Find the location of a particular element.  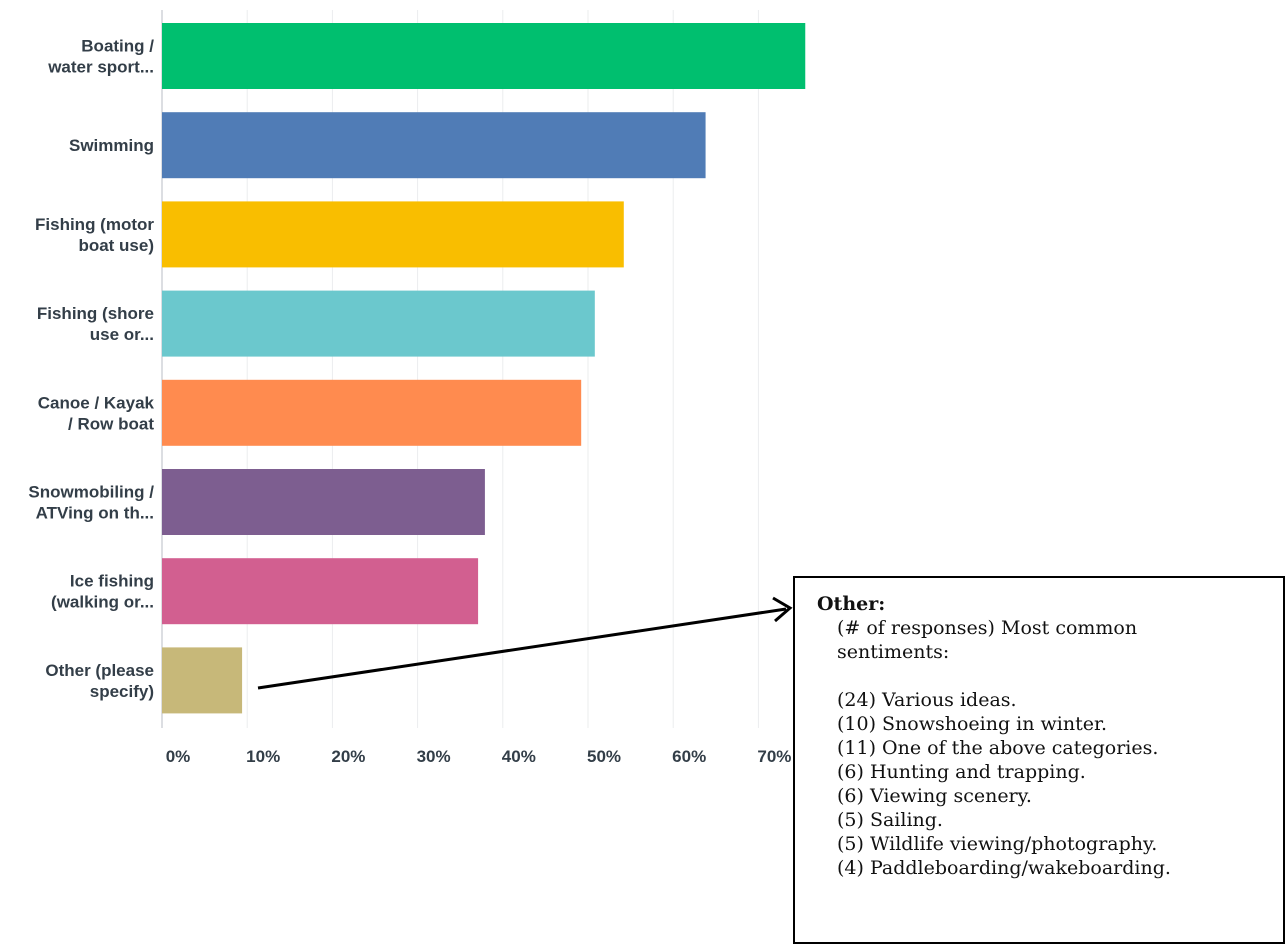

category-label-line: Fishing (motor is located at coordinates (94, 224).